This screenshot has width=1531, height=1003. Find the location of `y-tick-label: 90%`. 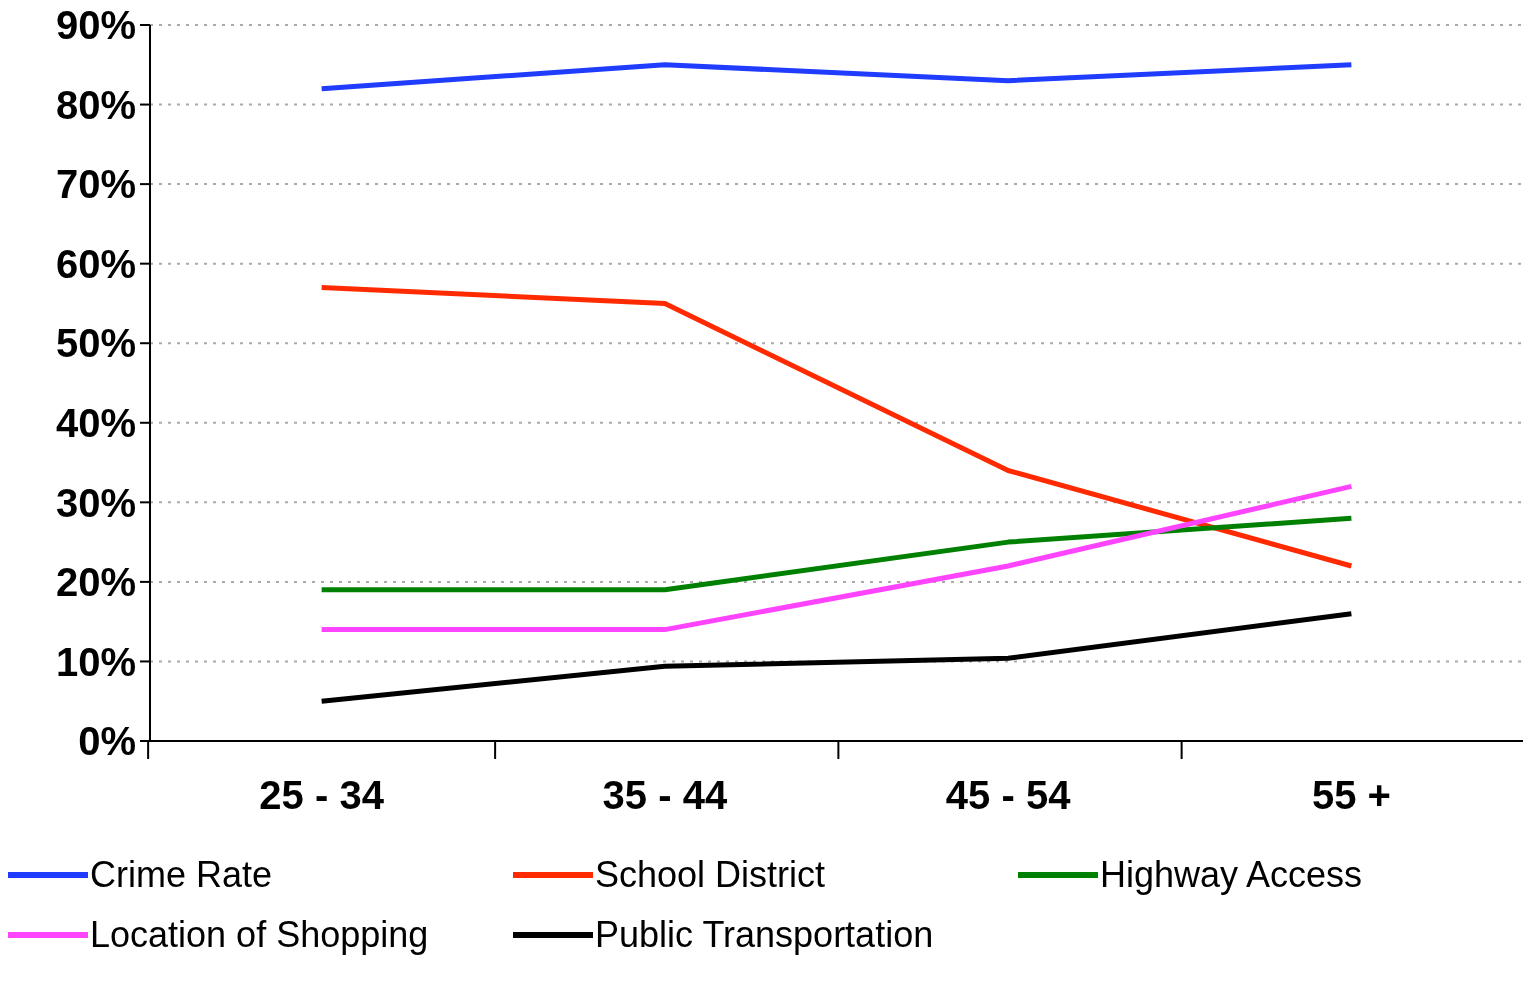

y-tick-label: 90% is located at coordinates (95, 25).